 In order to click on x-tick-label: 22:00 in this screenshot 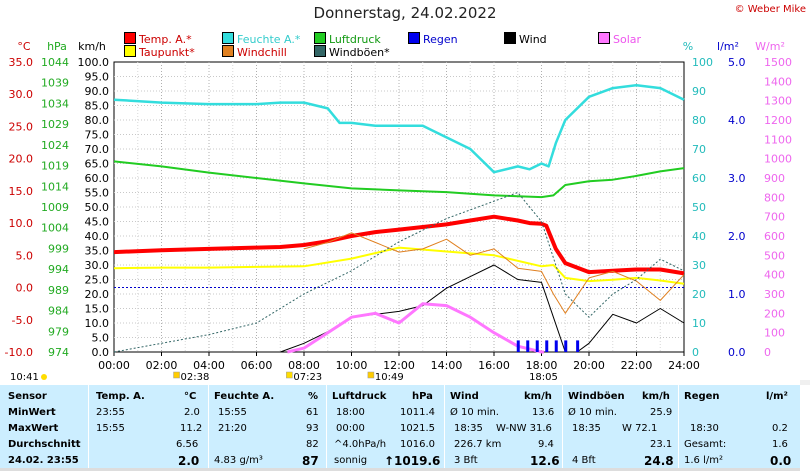, I will do `click(637, 365)`.